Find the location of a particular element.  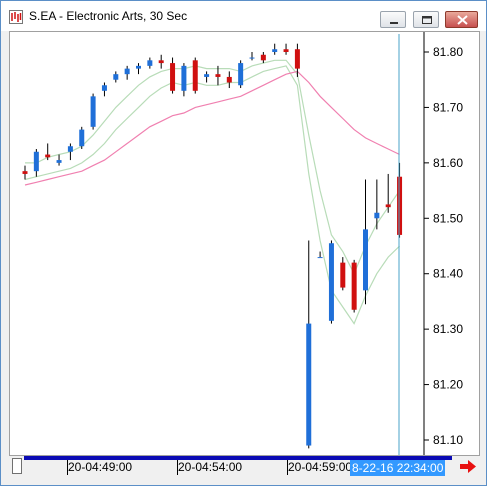

time-label-3: 20-04:59:00 is located at coordinates (320, 467).